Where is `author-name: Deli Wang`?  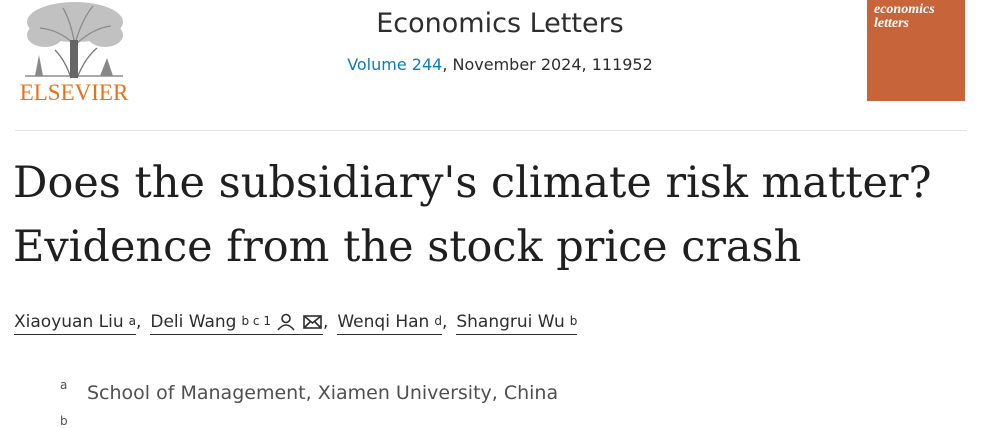
author-name: Deli Wang is located at coordinates (193, 322).